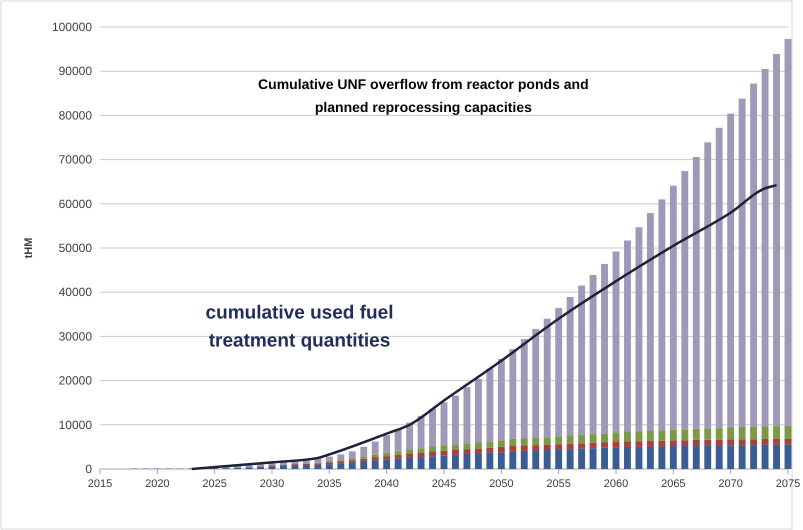 The height and width of the screenshot is (530, 803). What do you see at coordinates (75, 381) in the screenshot?
I see `y-tick-label: 20000` at bounding box center [75, 381].